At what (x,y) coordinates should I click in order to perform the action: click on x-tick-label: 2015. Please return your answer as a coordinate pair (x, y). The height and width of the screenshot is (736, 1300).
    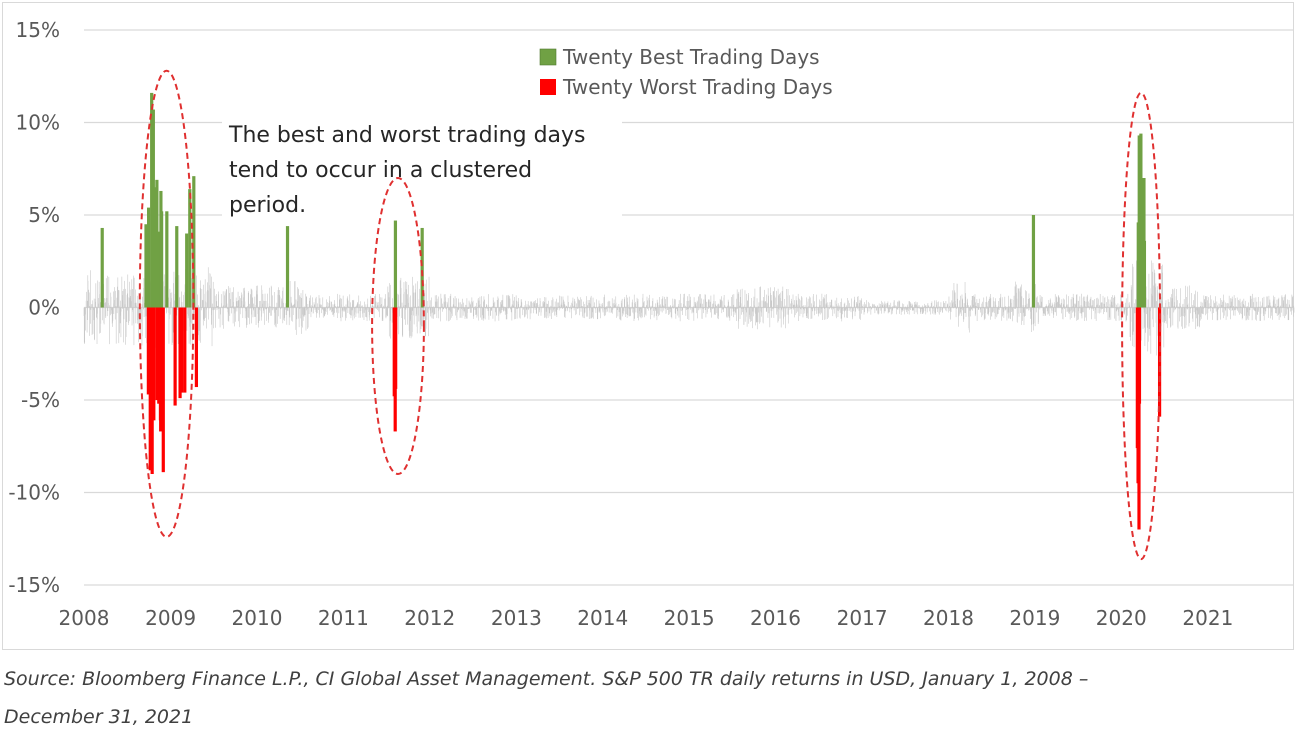
    Looking at the image, I should click on (689, 618).